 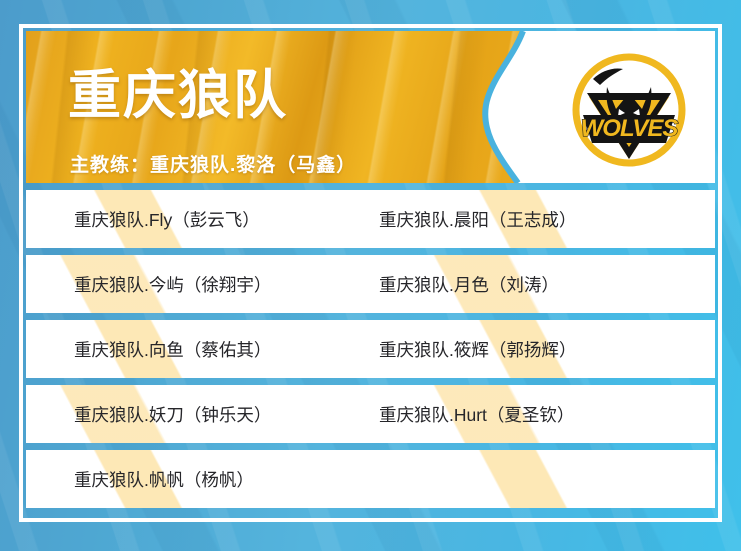 I want to click on player-name-right: 重庆狼队.月色（刘涛）, so click(x=469, y=284).